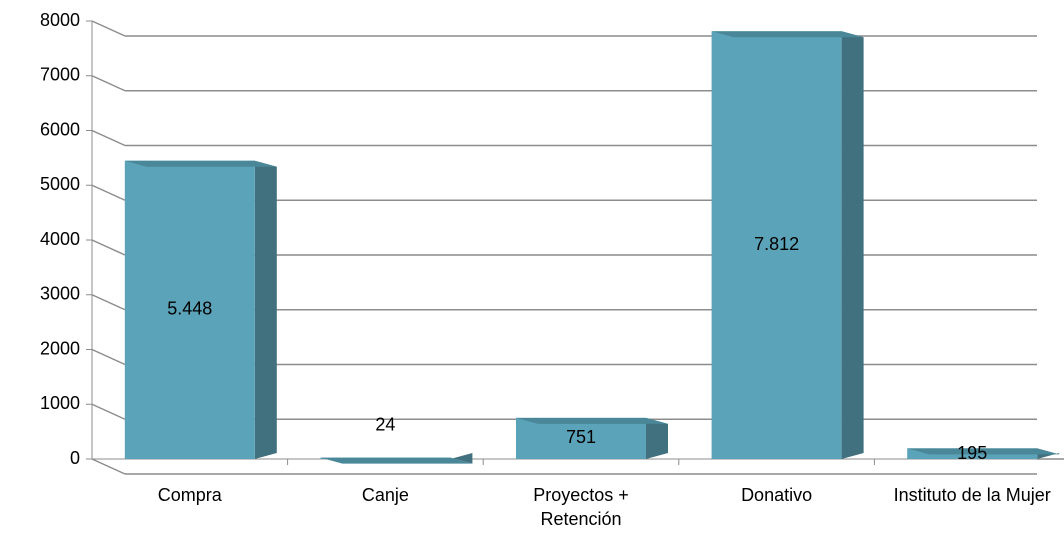 The height and width of the screenshot is (537, 1064). I want to click on value-label: 195, so click(972, 453).